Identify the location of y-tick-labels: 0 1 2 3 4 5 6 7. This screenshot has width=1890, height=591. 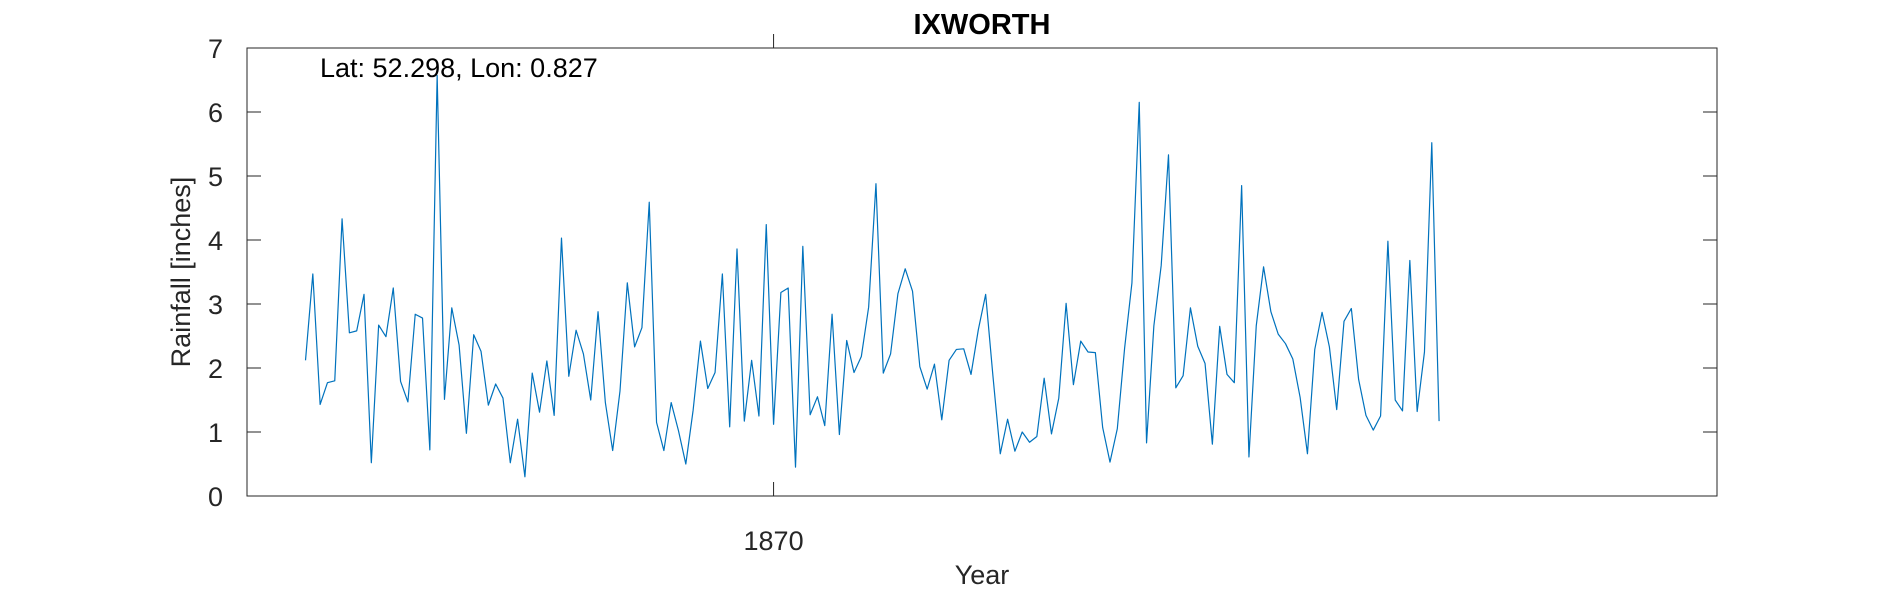
(215, 273).